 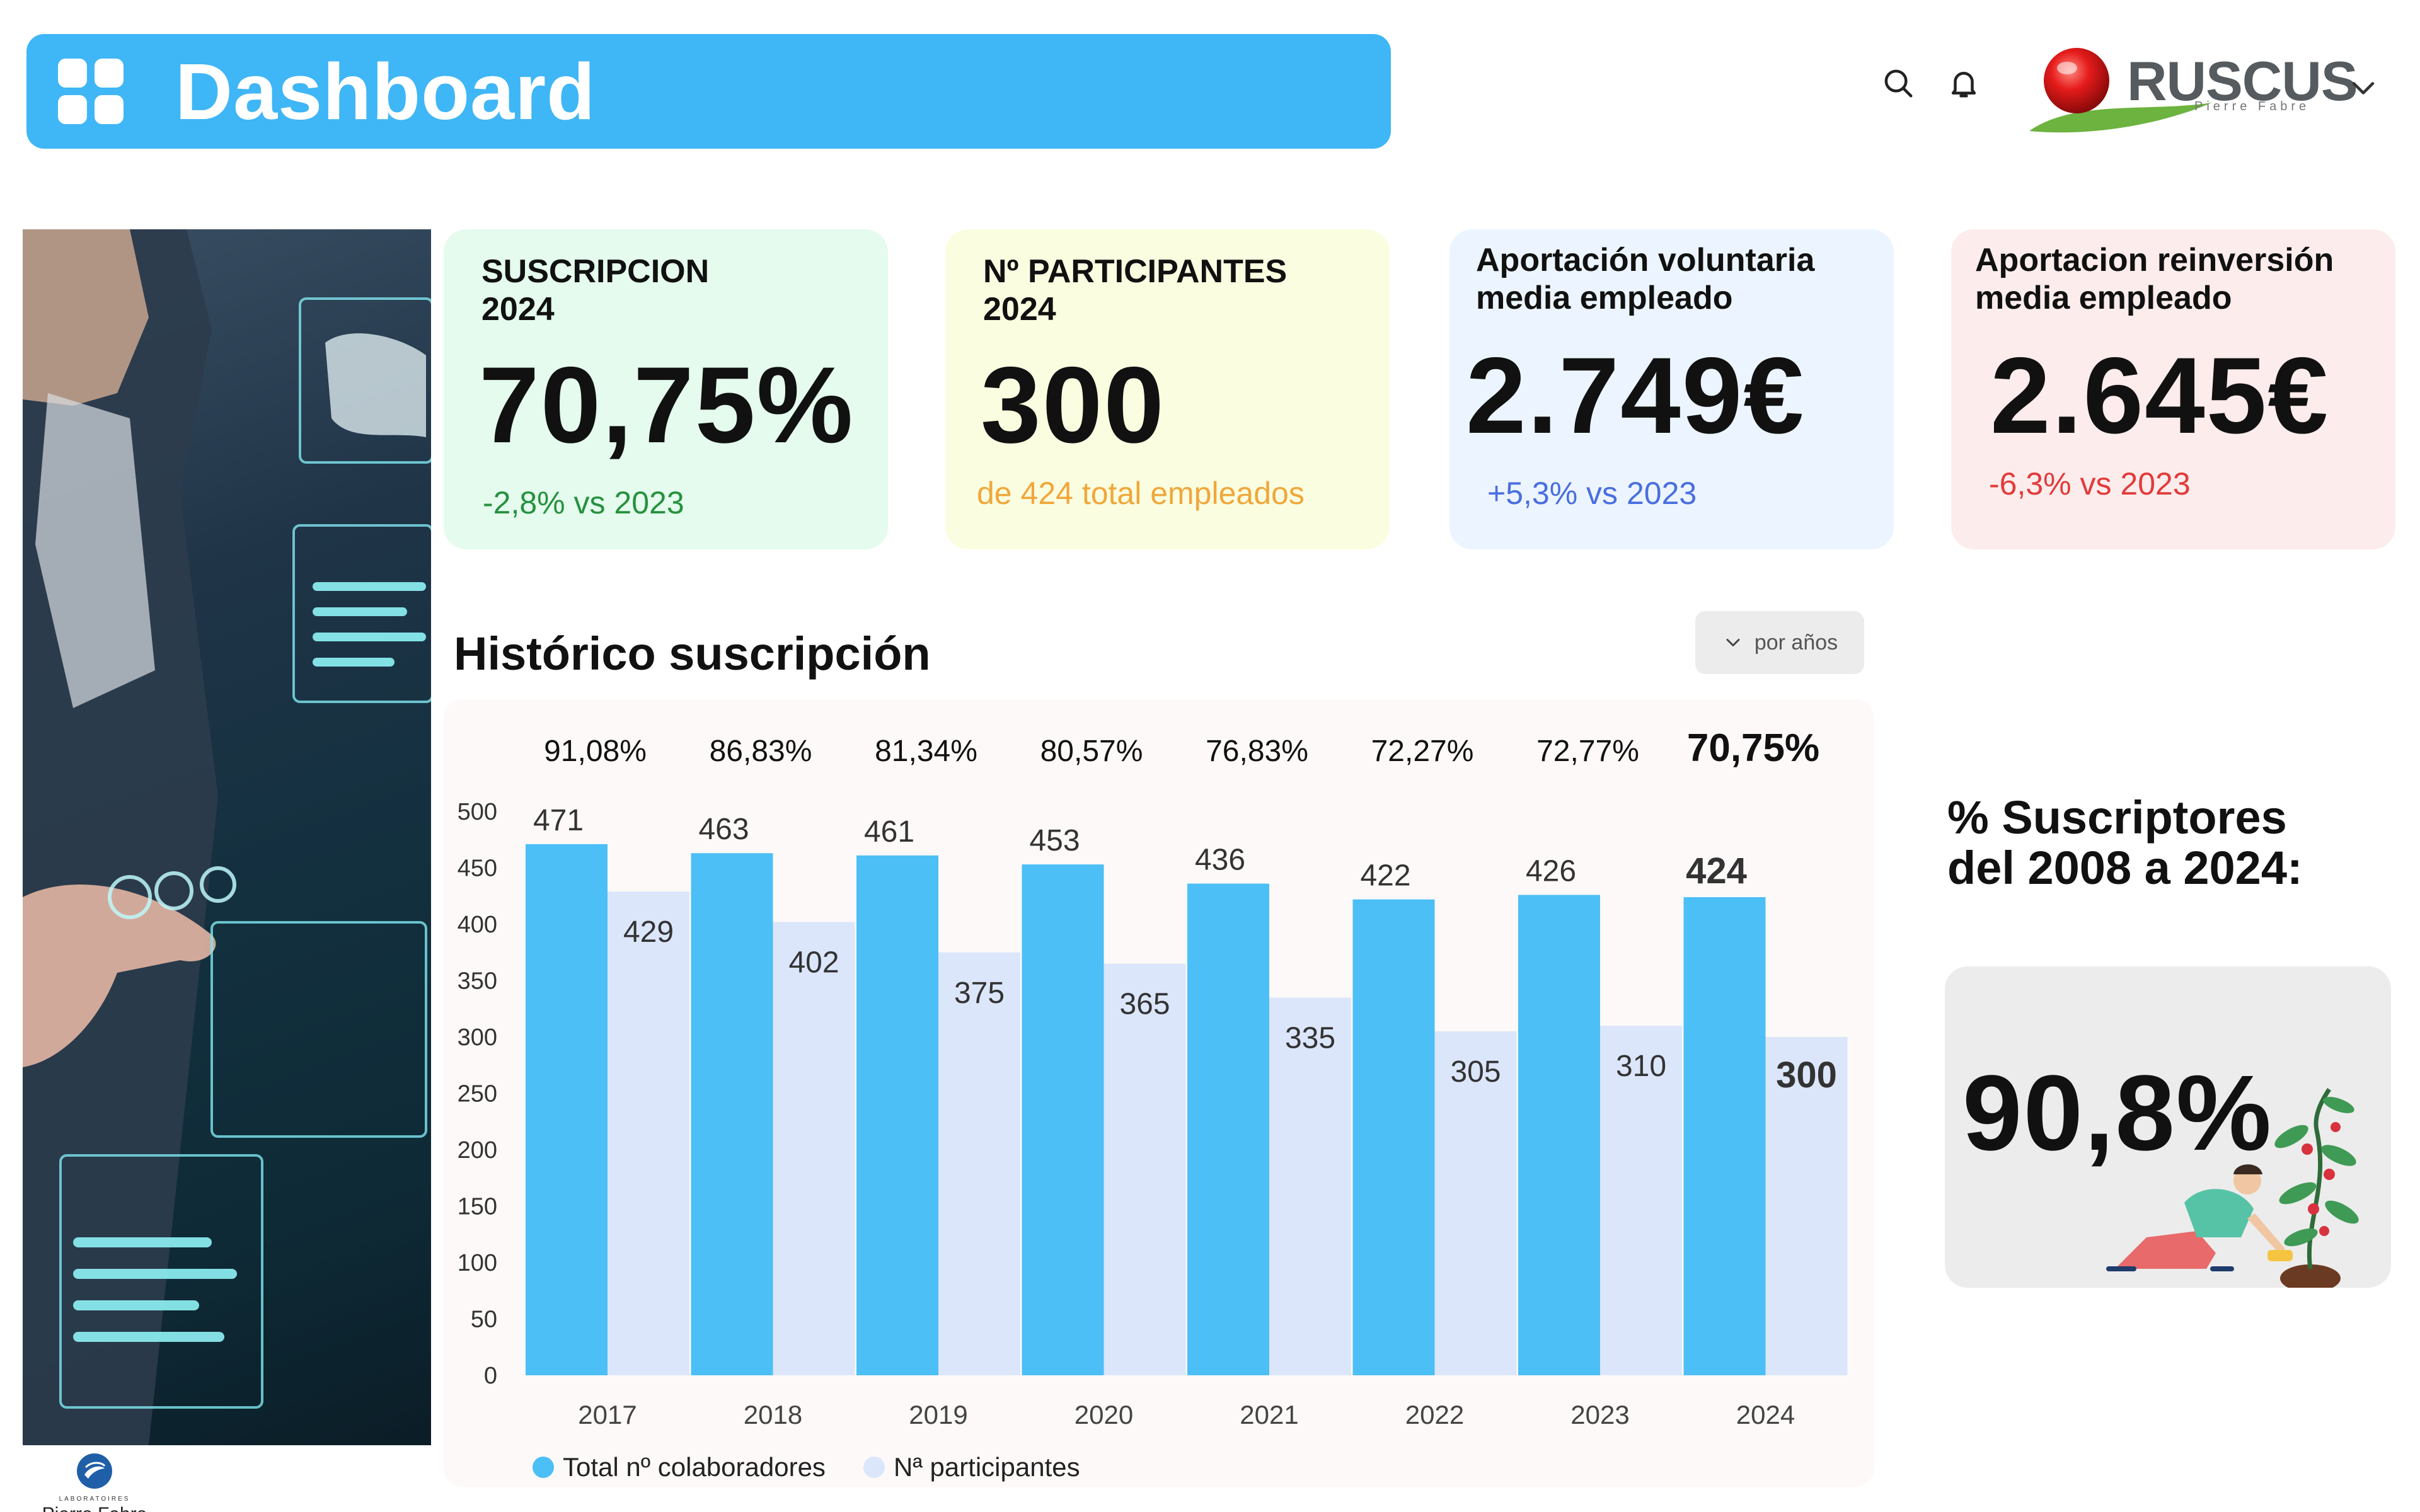 I want to click on x-tick-label: 2022, so click(x=1434, y=1414).